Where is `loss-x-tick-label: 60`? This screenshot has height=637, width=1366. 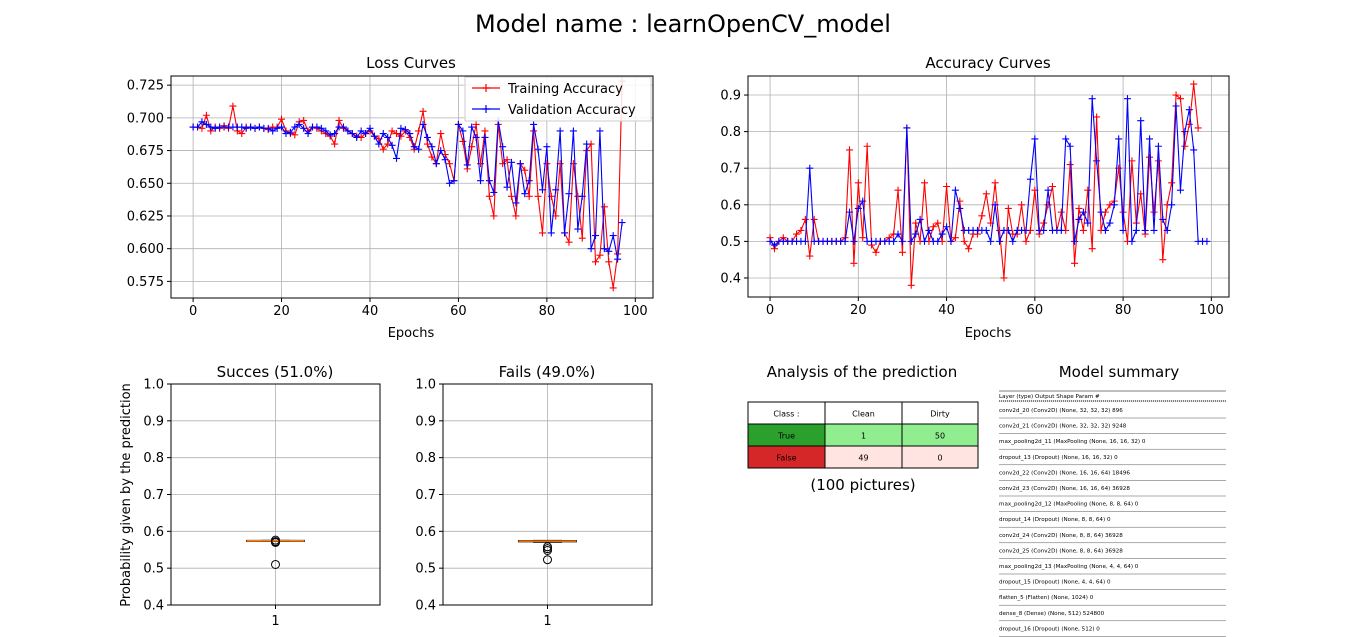 loss-x-tick-label: 60 is located at coordinates (458, 311).